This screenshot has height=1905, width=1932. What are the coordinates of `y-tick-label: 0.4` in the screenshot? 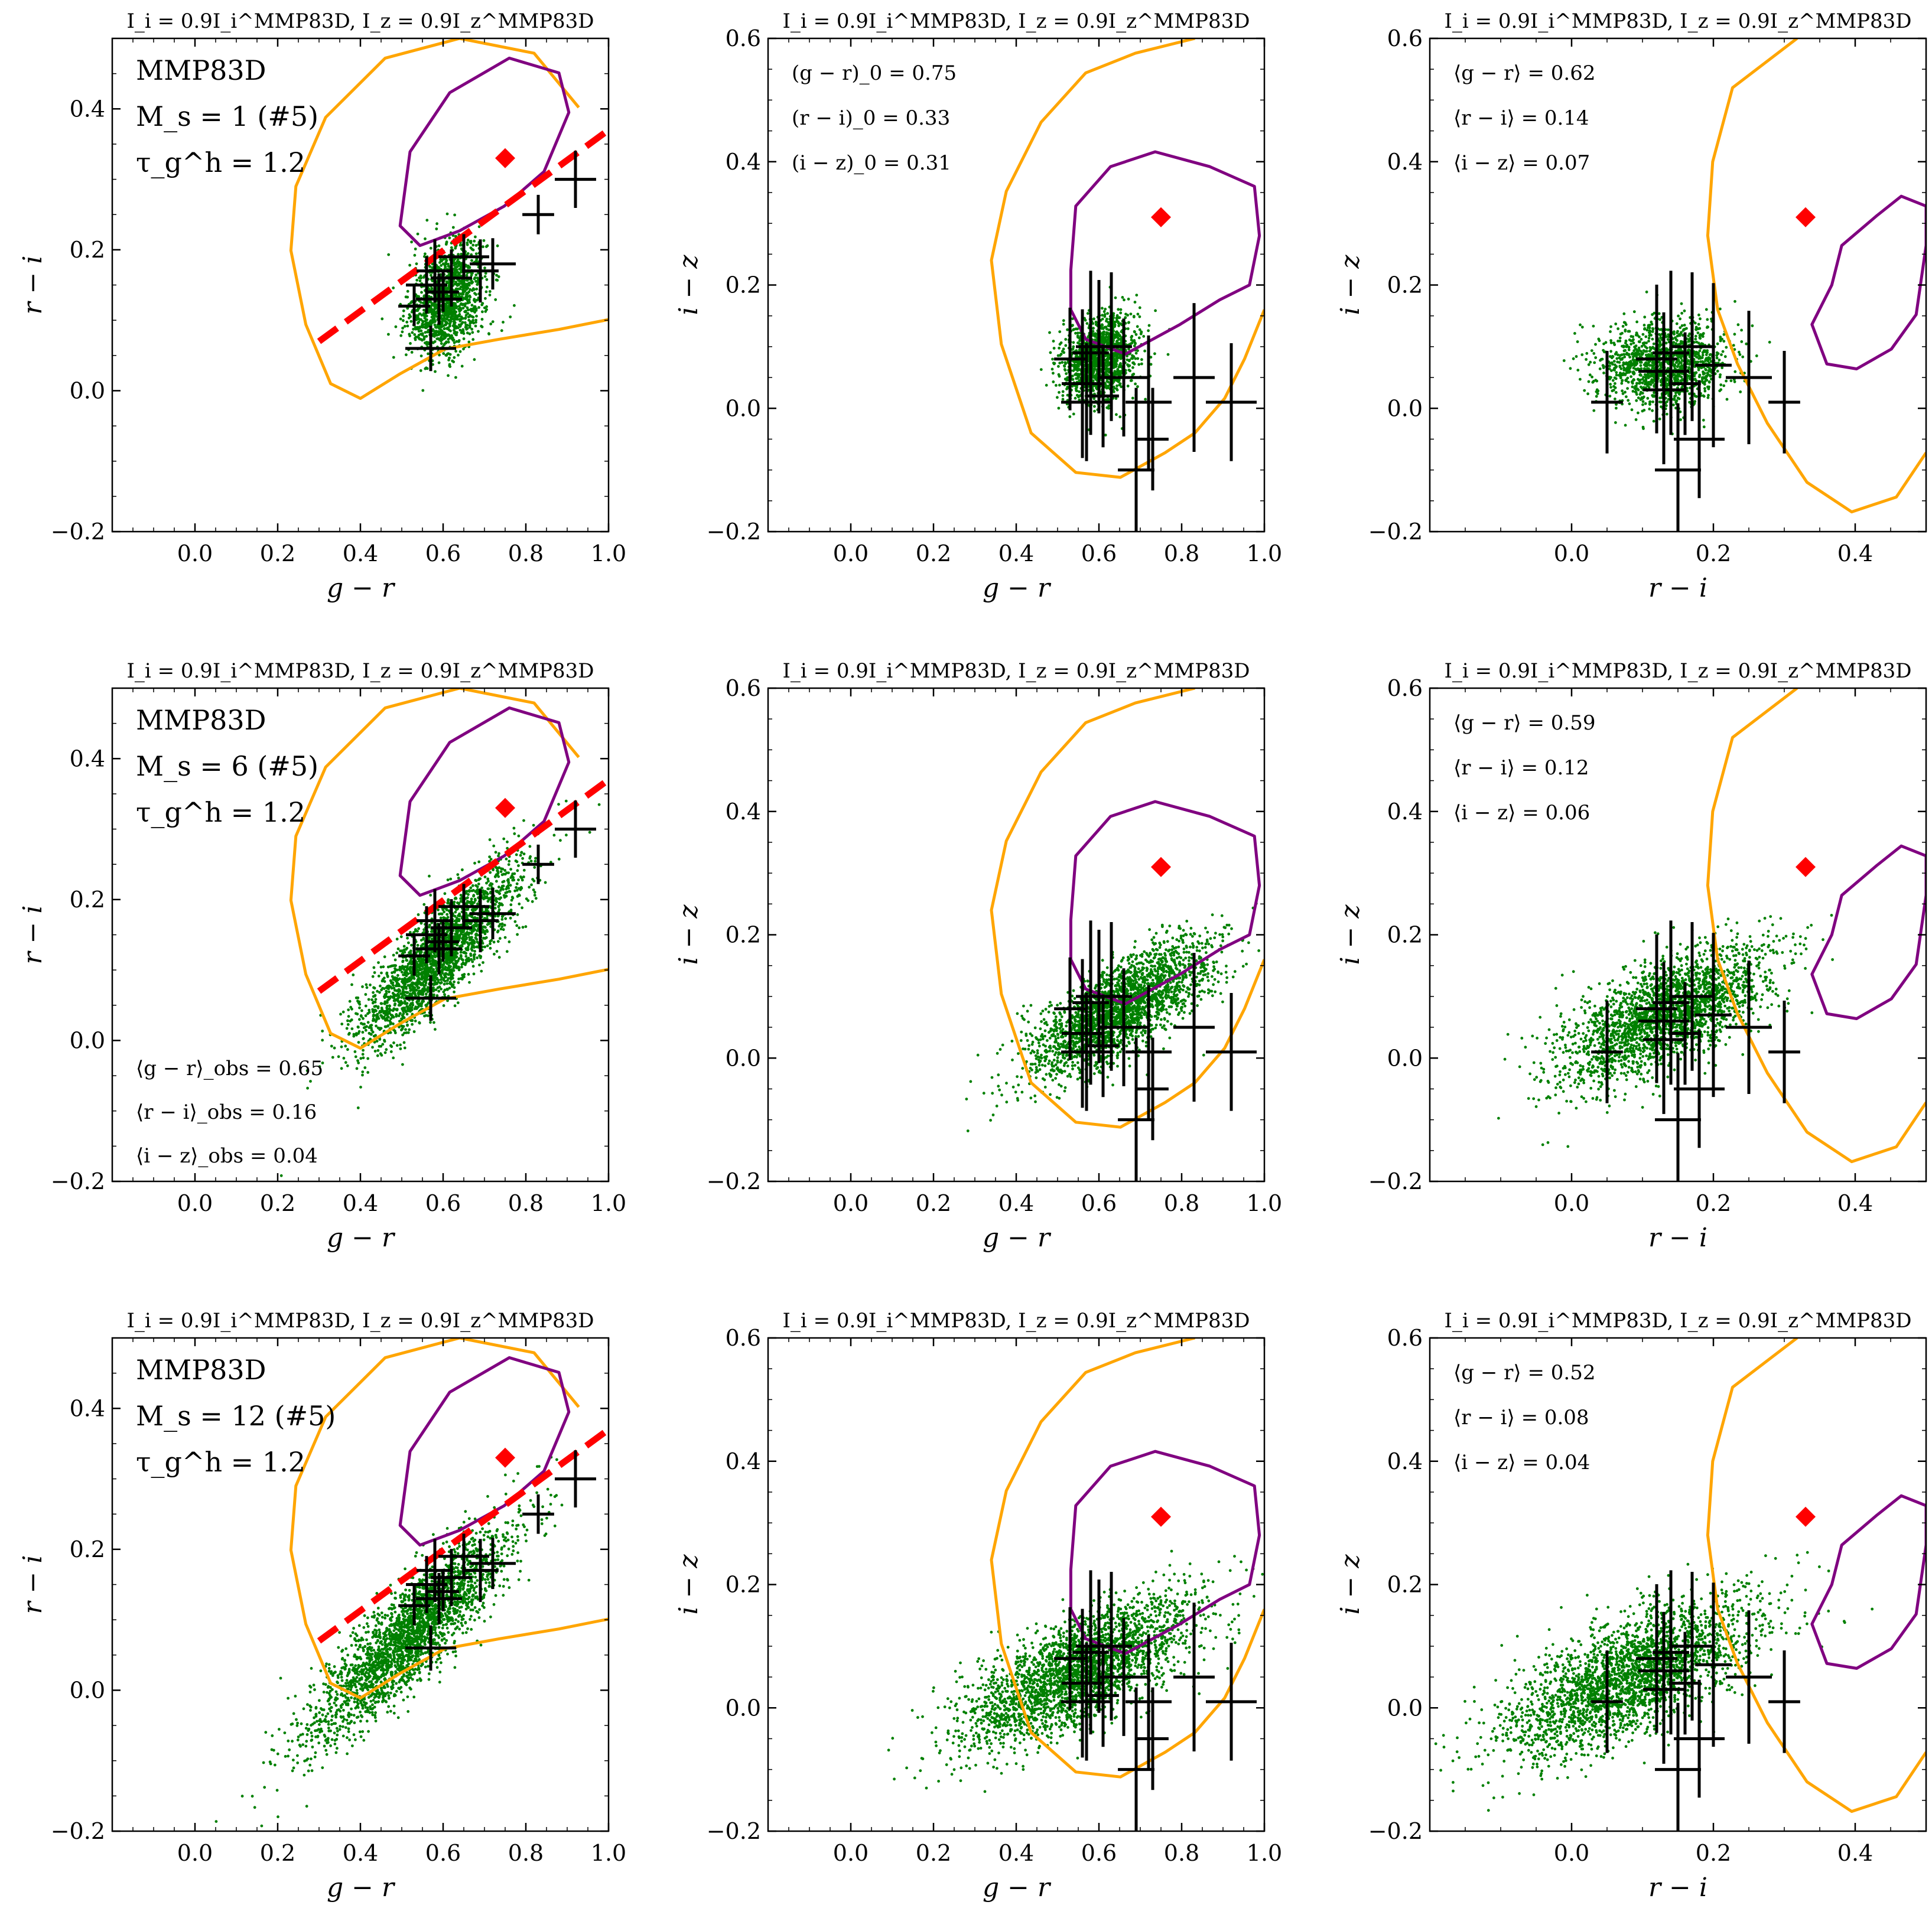 It's located at (743, 162).